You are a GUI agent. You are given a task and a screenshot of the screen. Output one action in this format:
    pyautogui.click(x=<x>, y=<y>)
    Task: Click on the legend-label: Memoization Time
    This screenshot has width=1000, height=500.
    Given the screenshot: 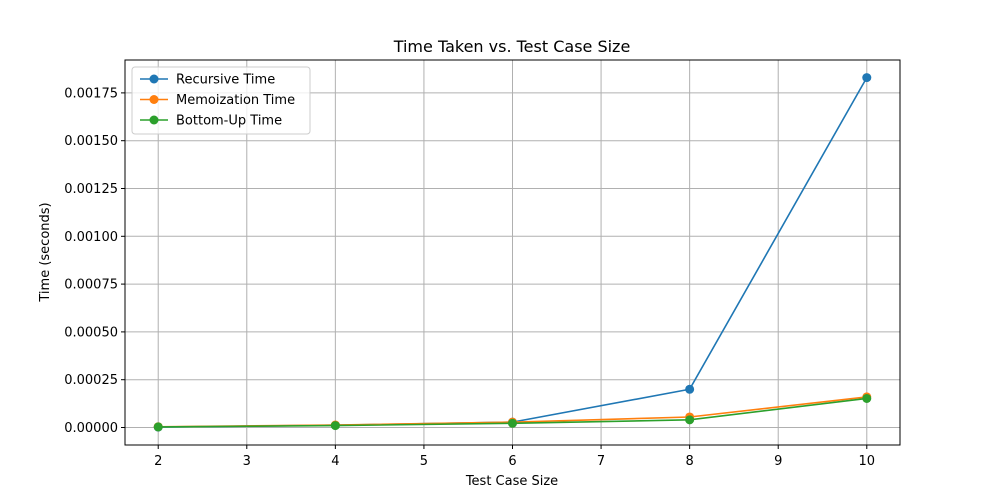 What is the action you would take?
    pyautogui.click(x=235, y=100)
    